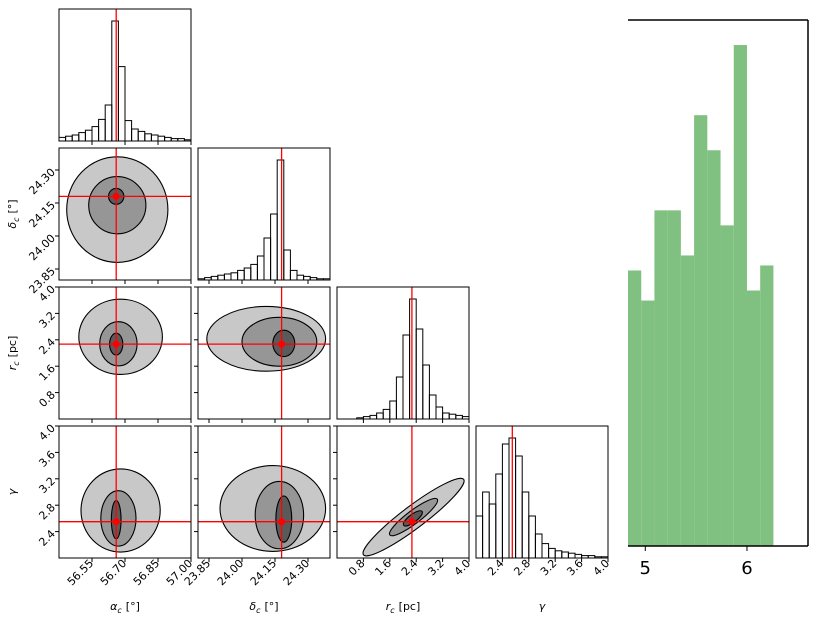  What do you see at coordinates (47, 433) in the screenshot?
I see `y-tick-label: 4.0` at bounding box center [47, 433].